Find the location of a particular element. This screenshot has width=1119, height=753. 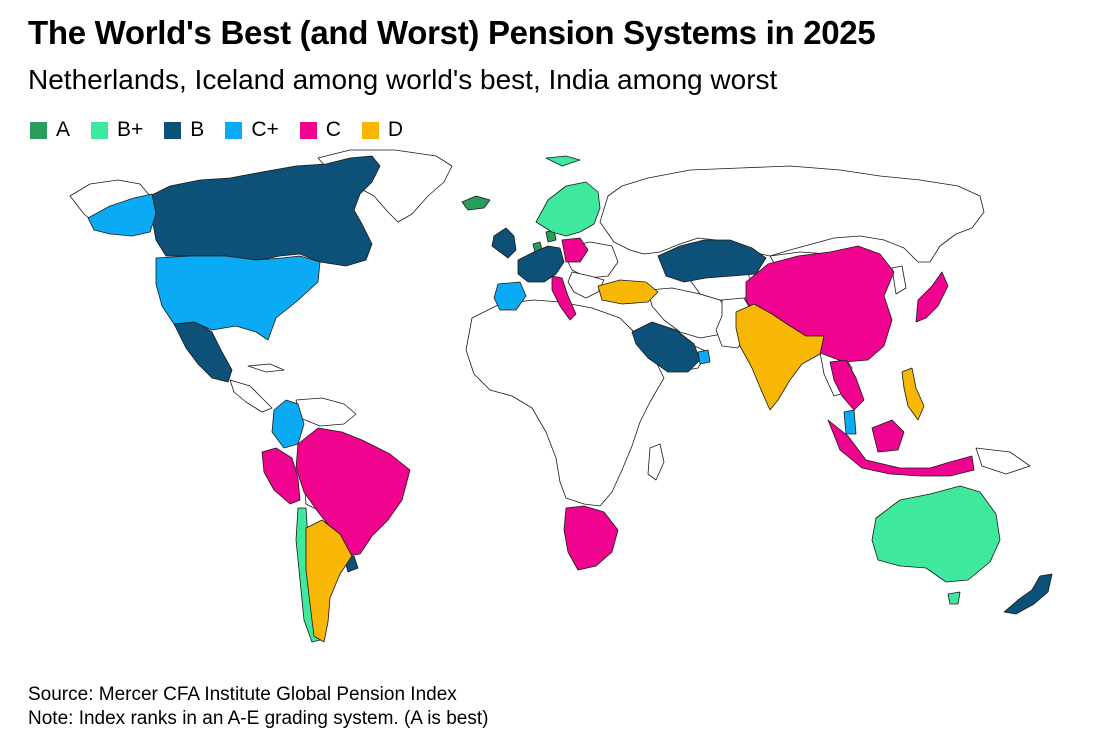

country-mexico is located at coordinates (203, 352).